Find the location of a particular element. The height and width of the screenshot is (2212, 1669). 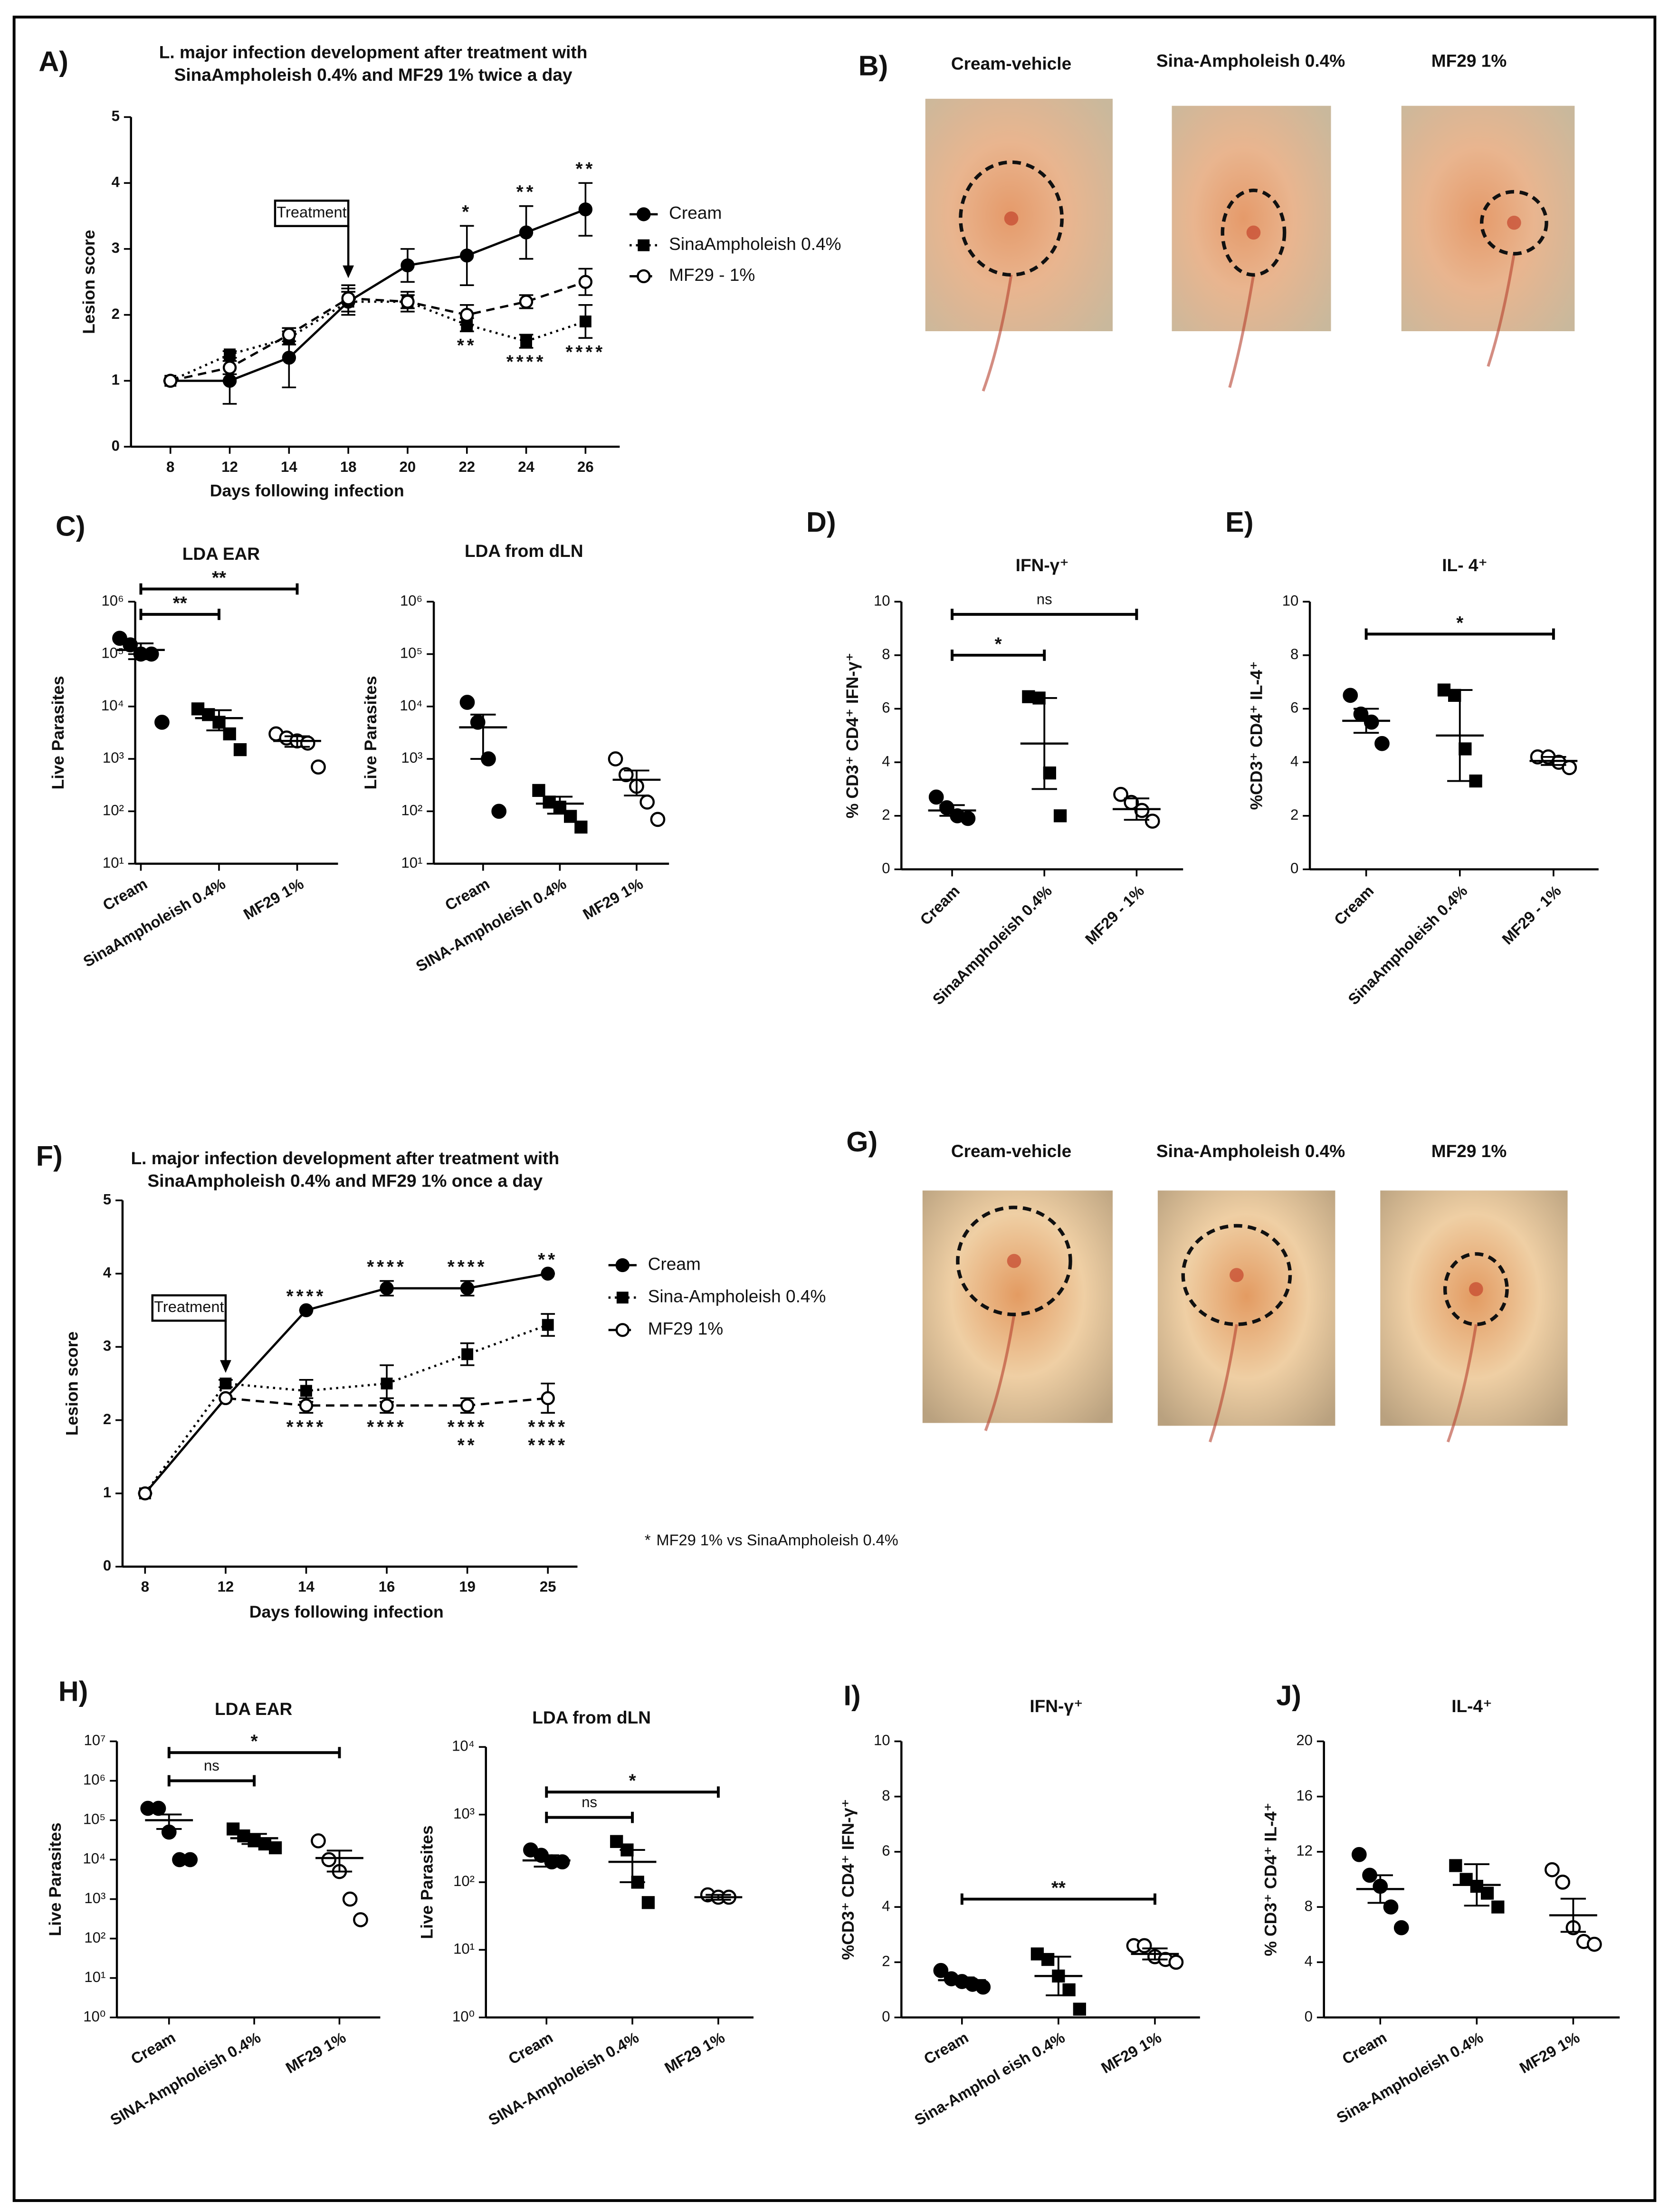

significance-mark: **** is located at coordinates (387, 1427).